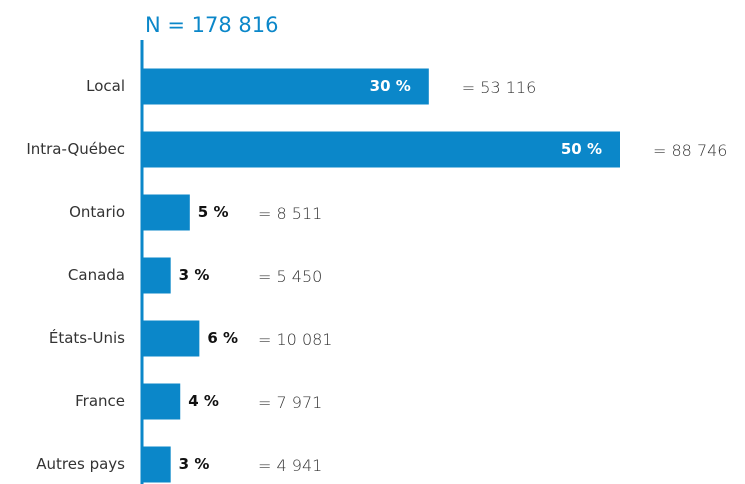 This screenshot has width=745, height=484. What do you see at coordinates (75, 149) in the screenshot?
I see `category-label: Intra-Québec` at bounding box center [75, 149].